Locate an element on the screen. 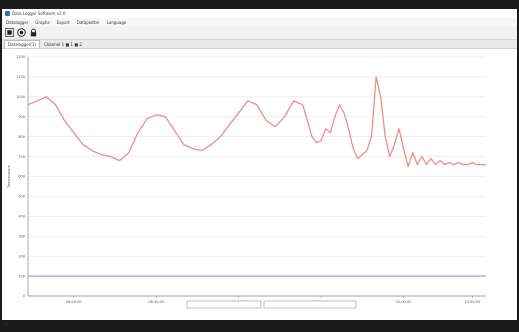  menu-export: Export is located at coordinates (63, 22).